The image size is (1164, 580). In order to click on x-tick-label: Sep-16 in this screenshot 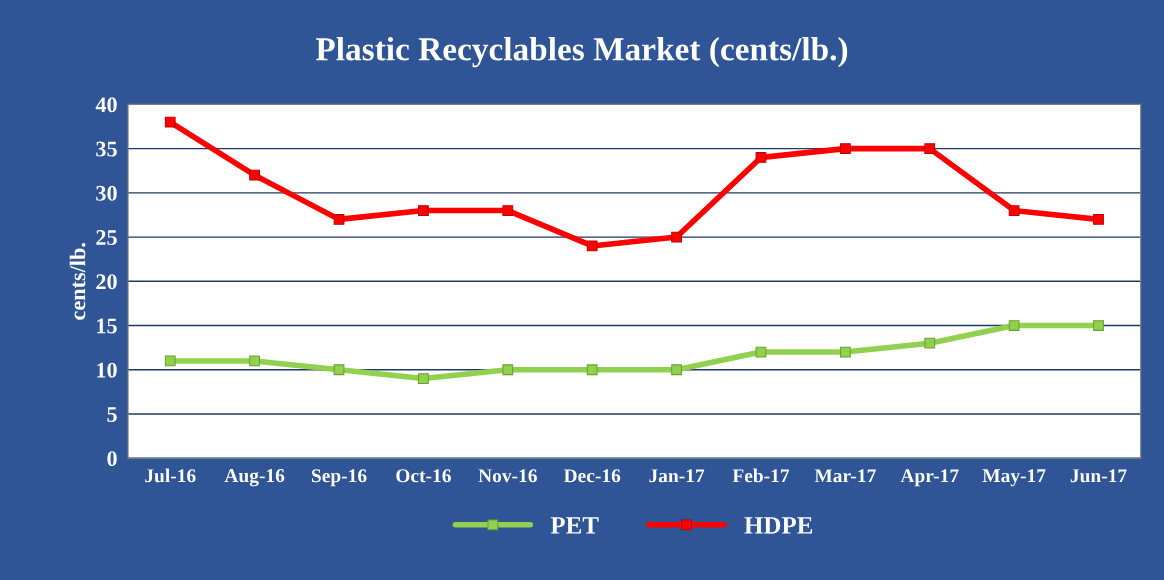, I will do `click(339, 478)`.